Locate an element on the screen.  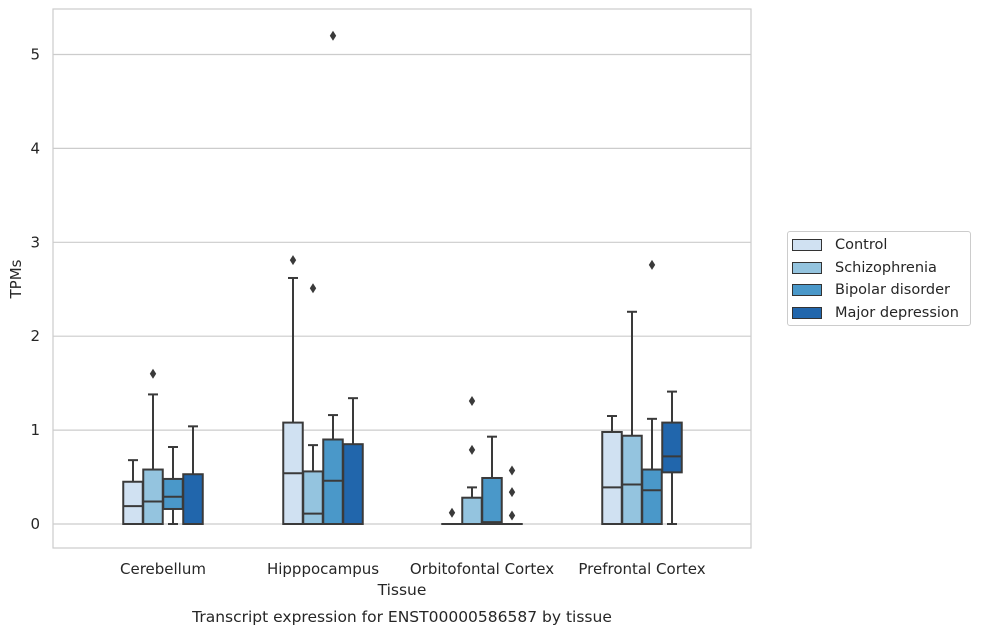
legend-label: Schizophrenia is located at coordinates (886, 268).